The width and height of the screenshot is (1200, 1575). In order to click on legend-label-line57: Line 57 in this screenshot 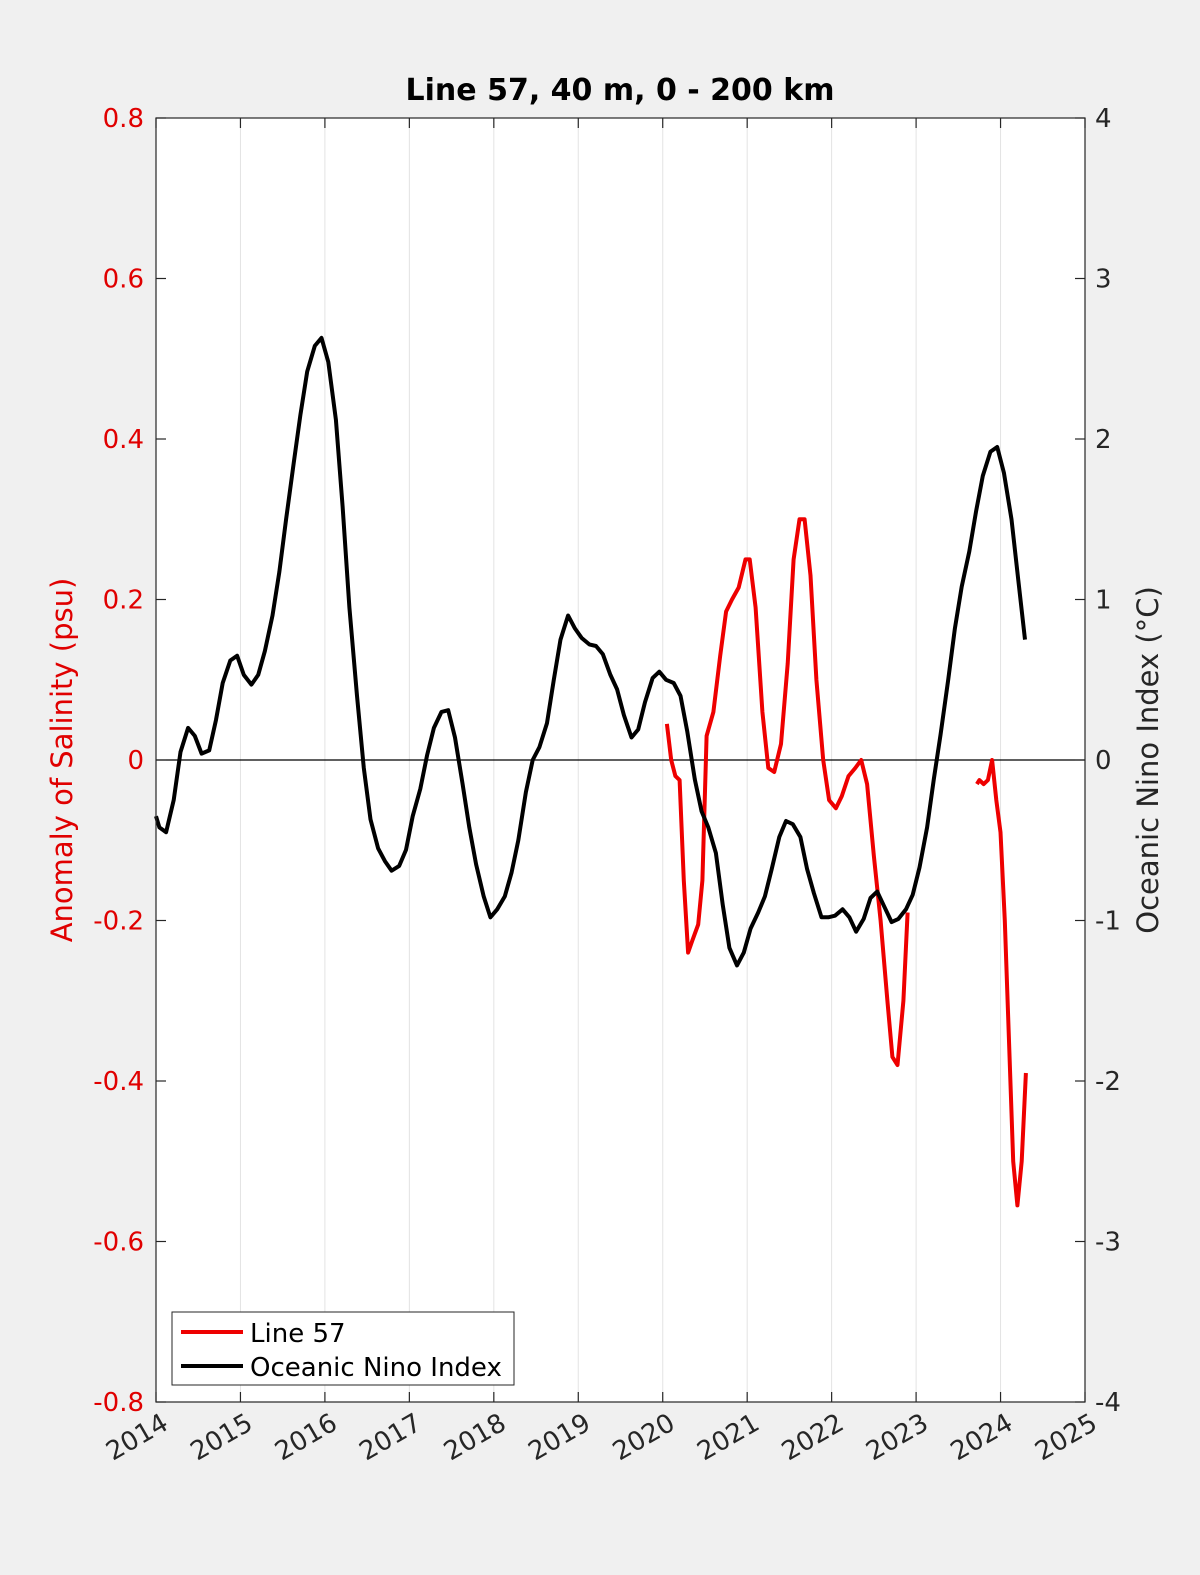, I will do `click(298, 1334)`.